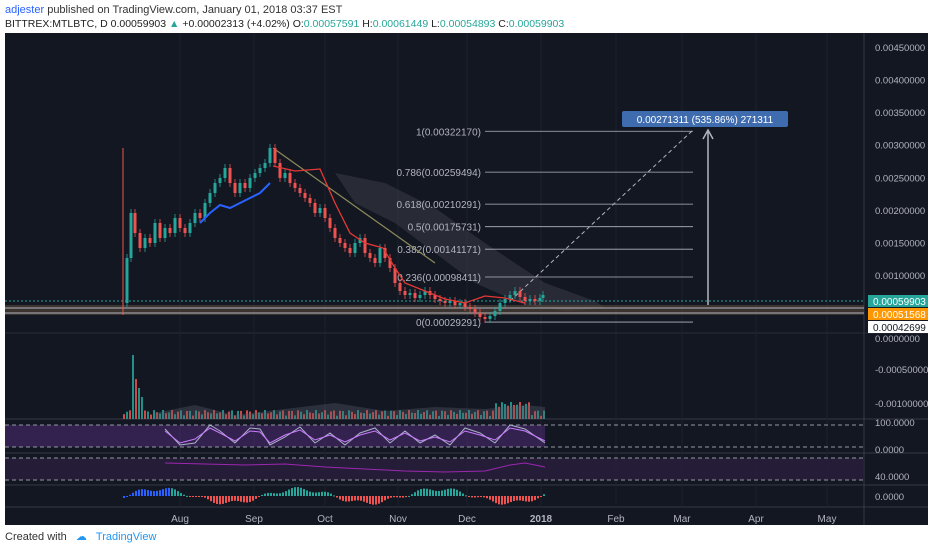  I want to click on last-price-tag, so click(898, 301).